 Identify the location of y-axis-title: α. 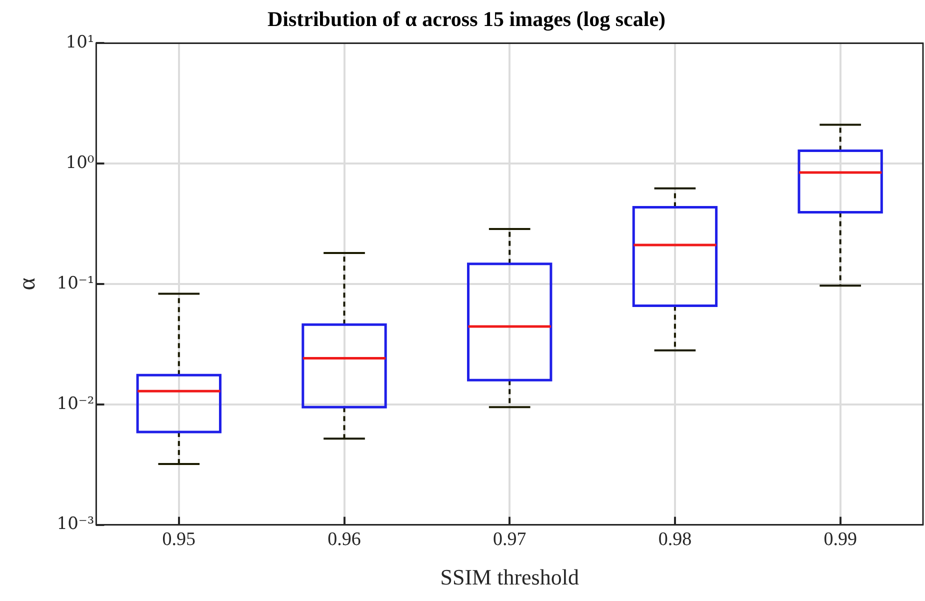
(27, 283).